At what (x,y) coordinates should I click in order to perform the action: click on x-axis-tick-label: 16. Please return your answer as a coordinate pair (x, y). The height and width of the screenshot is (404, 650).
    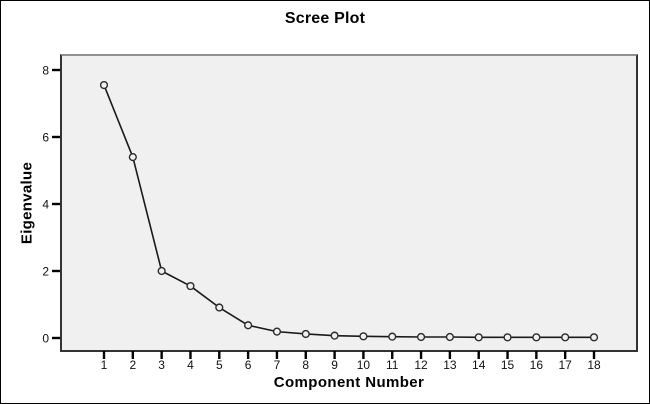
    Looking at the image, I should click on (537, 365).